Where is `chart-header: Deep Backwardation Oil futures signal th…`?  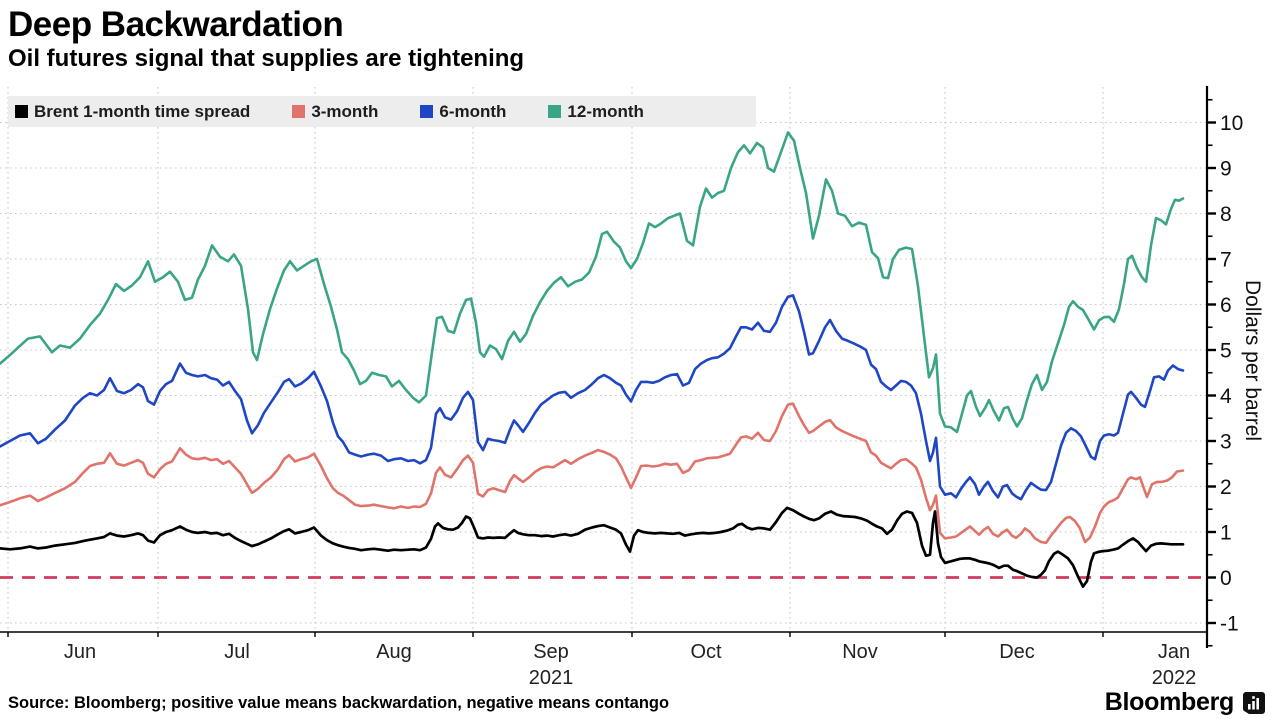 chart-header: Deep Backwardation Oil futures signal th… is located at coordinates (266, 38).